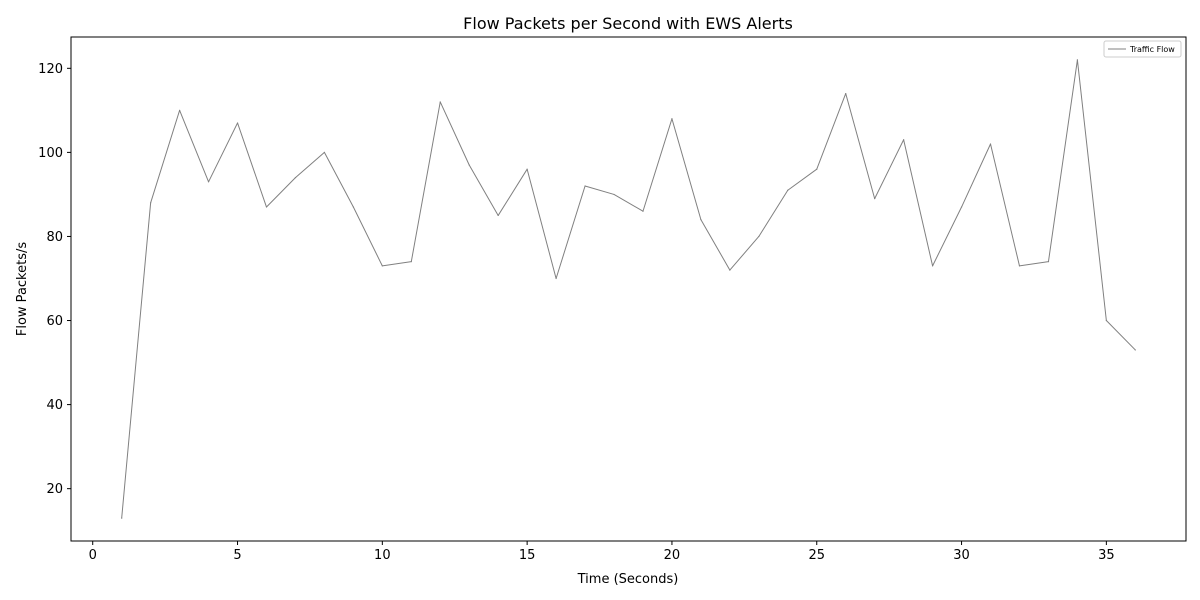 Image resolution: width=1200 pixels, height=600 pixels. Describe the element at coordinates (628, 579) in the screenshot. I see `x-axis-label: Time (Seconds)` at that location.